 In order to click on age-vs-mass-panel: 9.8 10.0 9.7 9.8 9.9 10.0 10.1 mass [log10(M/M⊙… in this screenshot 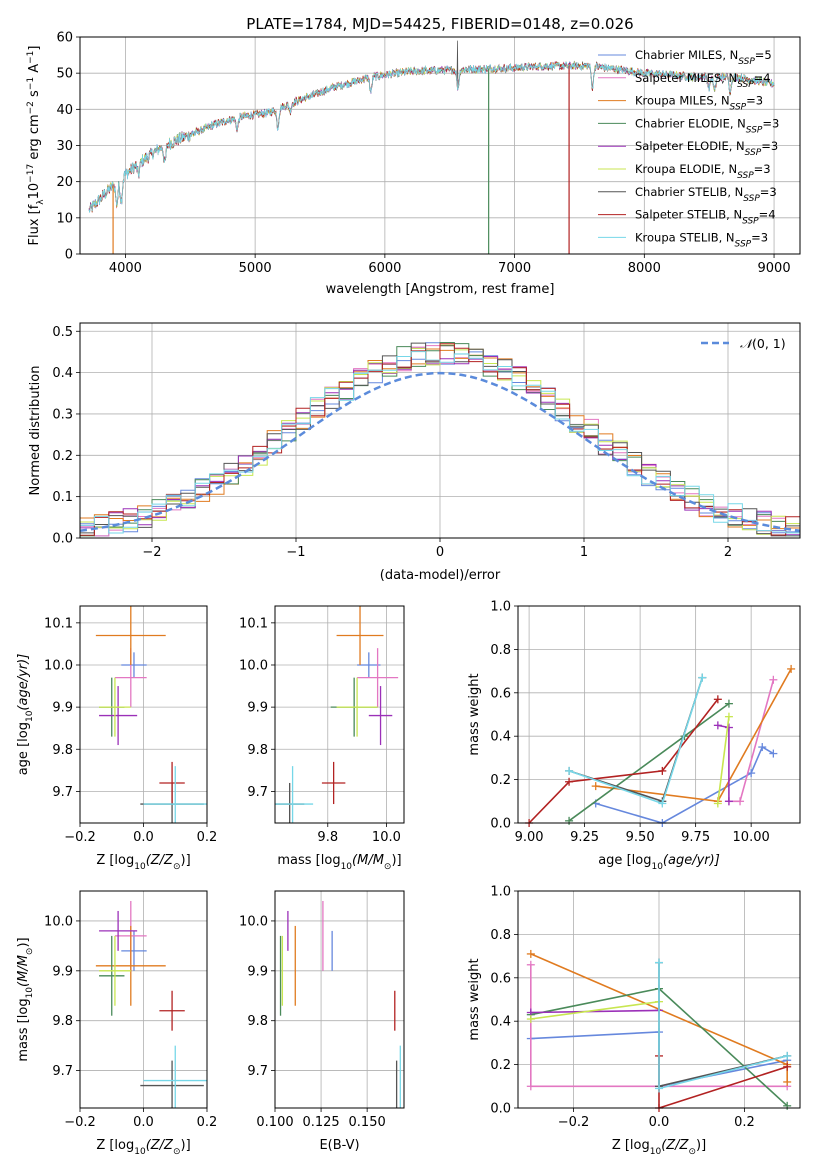, I will do `click(322, 738)`.